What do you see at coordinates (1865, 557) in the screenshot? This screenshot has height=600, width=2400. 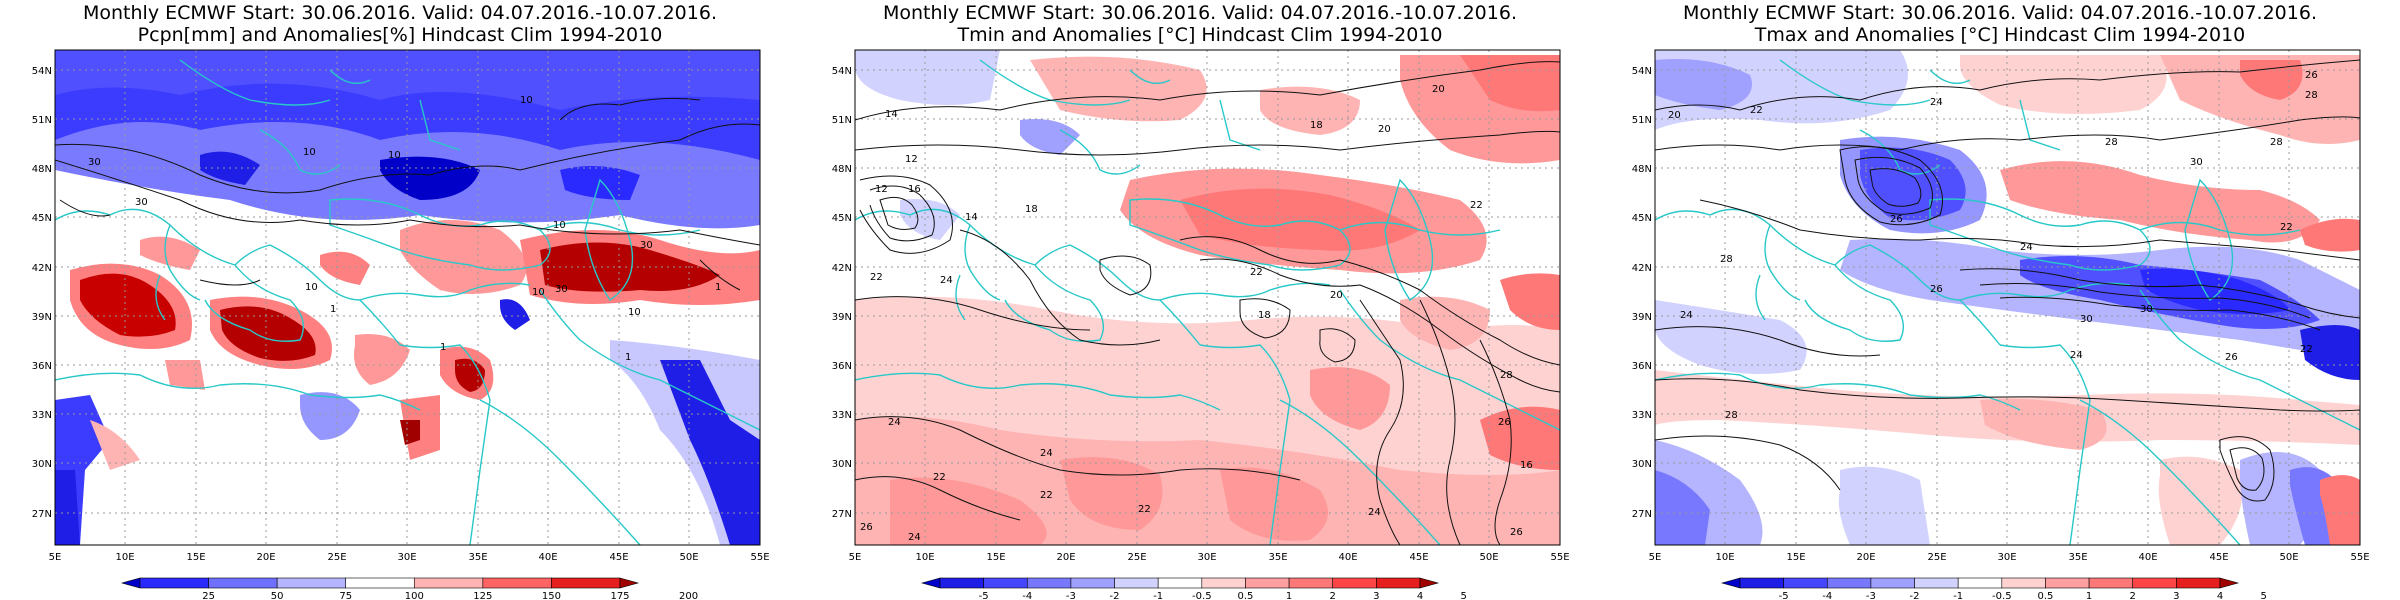 I see `svg-text: 20E` at bounding box center [1865, 557].